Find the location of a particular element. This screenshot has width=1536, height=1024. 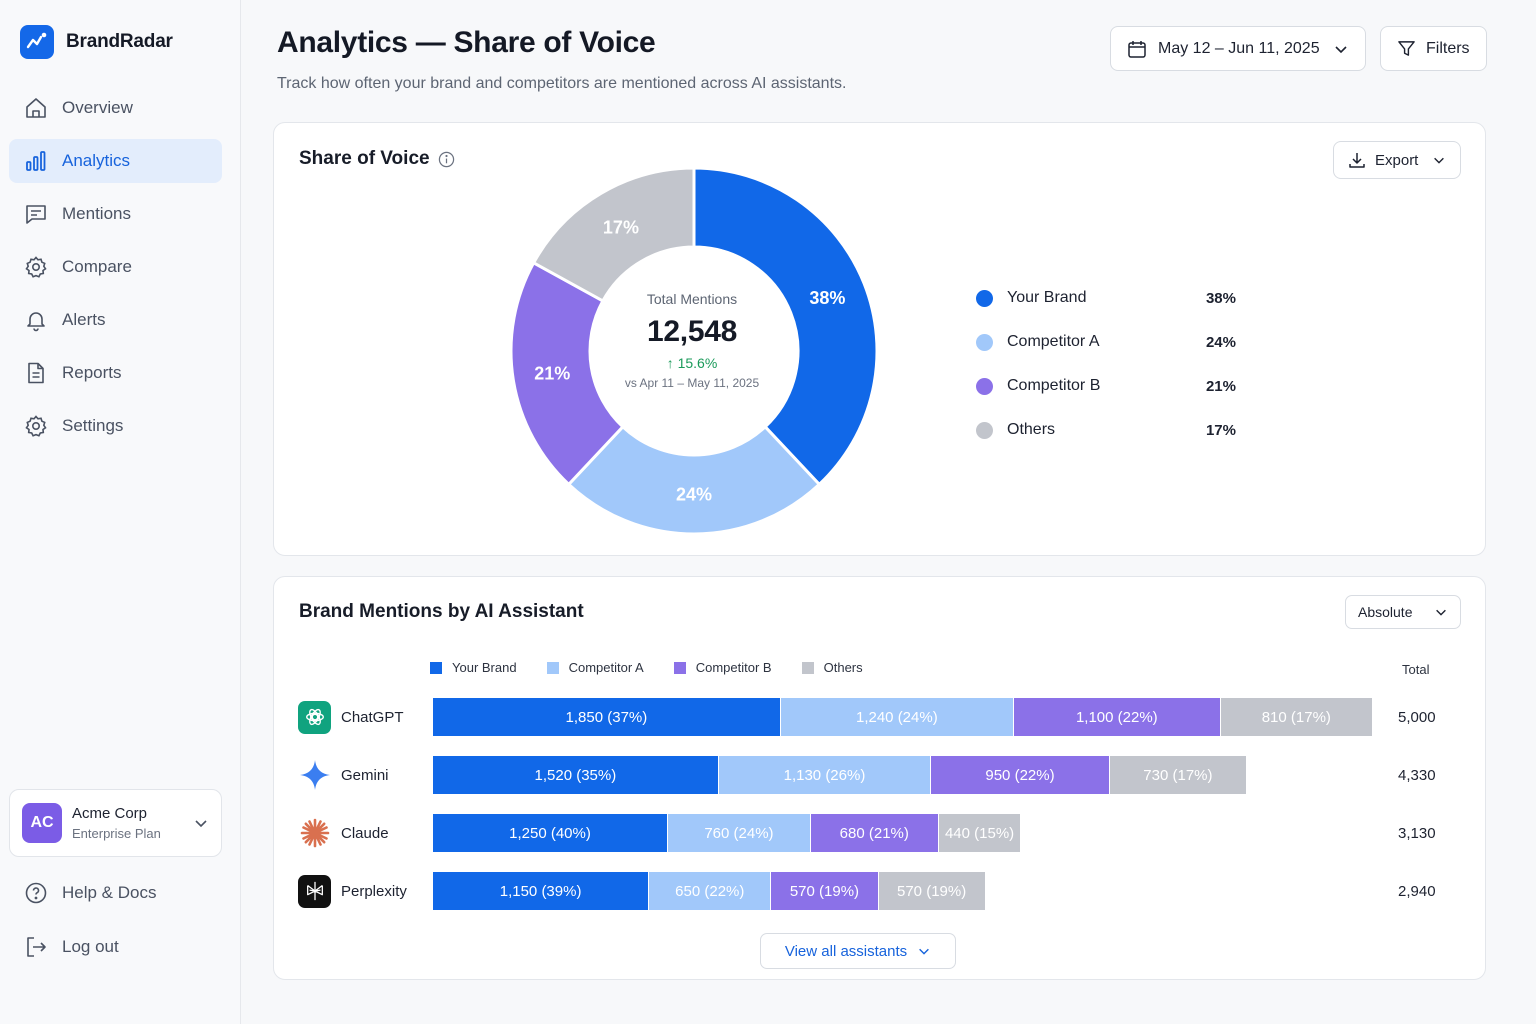

sidebar-item-analytics: Analytics is located at coordinates (115, 161).